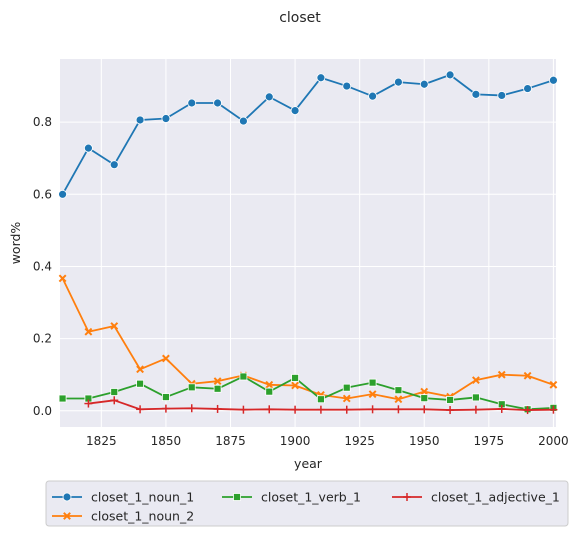 The height and width of the screenshot is (537, 577). Describe the element at coordinates (101, 441) in the screenshot. I see `x-tick-label: 1825` at that location.